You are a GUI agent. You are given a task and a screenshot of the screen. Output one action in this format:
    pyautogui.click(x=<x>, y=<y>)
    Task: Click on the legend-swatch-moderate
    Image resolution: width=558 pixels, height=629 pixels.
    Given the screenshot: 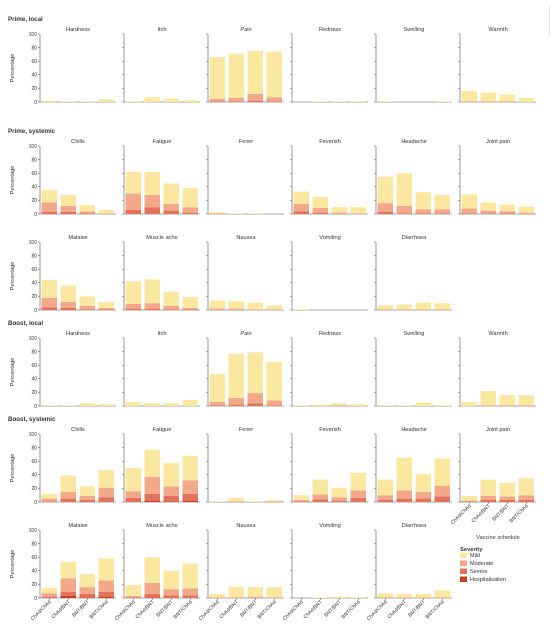 What is the action you would take?
    pyautogui.click(x=463, y=563)
    